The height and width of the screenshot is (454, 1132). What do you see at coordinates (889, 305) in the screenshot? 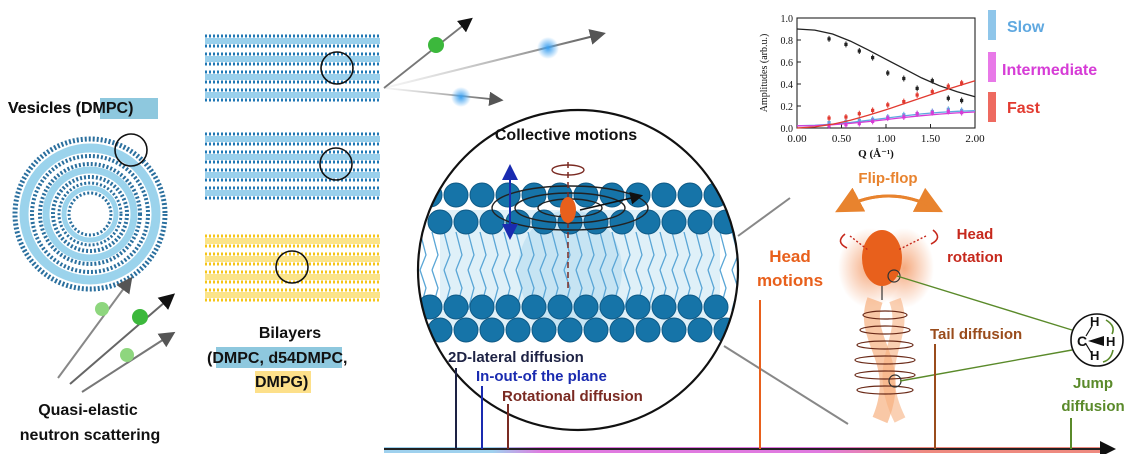
I see `lipid-illustration` at bounding box center [889, 305].